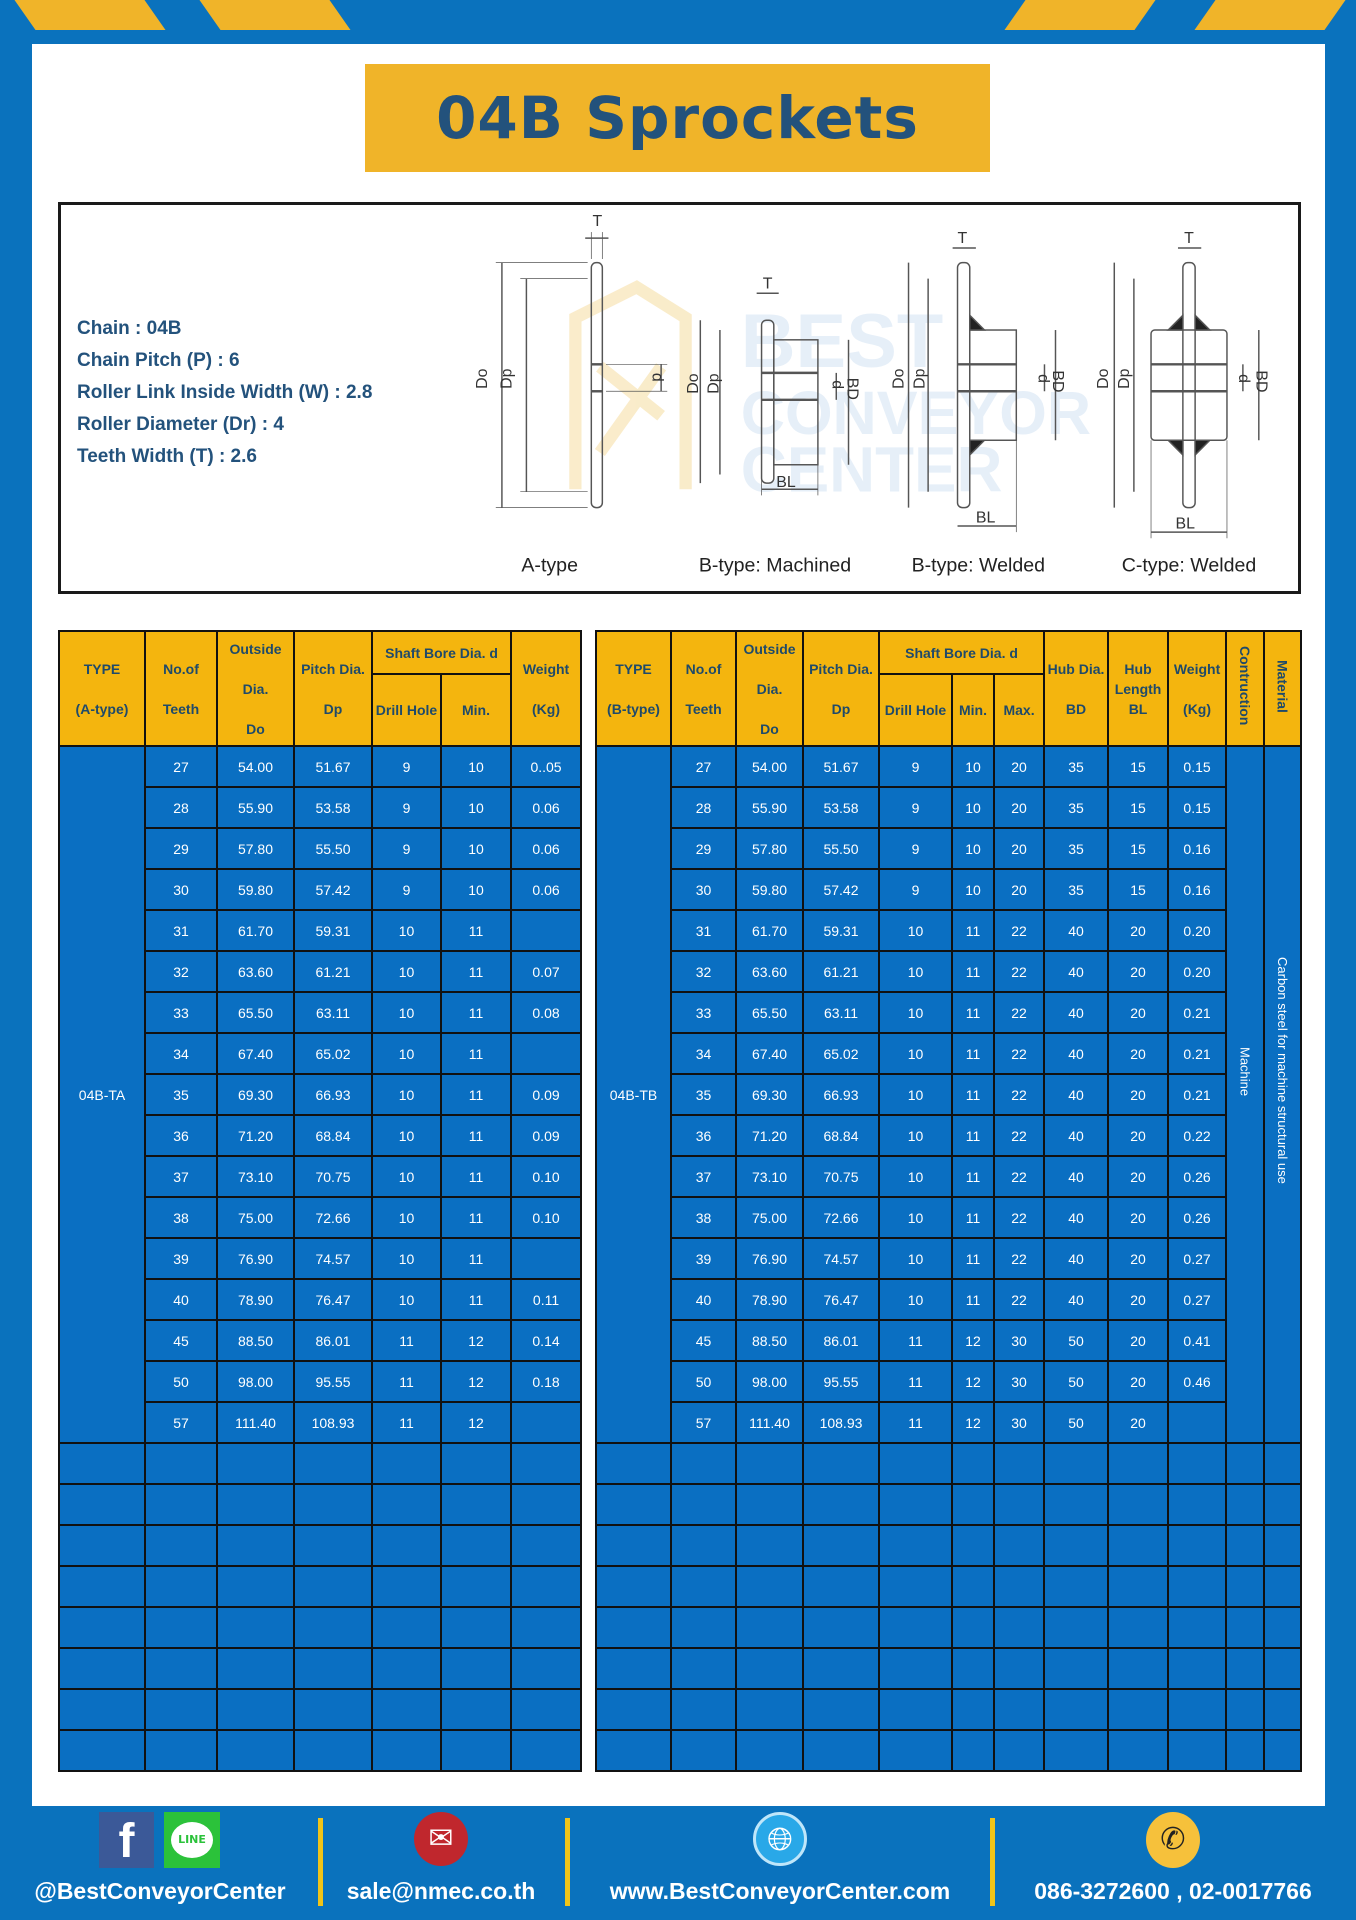  Describe the element at coordinates (978, 565) in the screenshot. I see `caption-b-welded: B-type: Welded` at that location.